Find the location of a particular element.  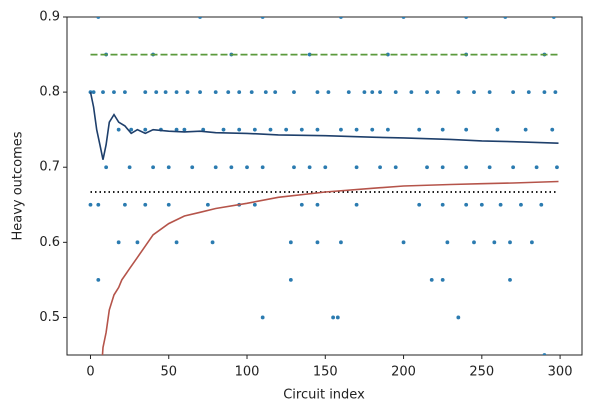

x-tick-label: 150 is located at coordinates (325, 372).